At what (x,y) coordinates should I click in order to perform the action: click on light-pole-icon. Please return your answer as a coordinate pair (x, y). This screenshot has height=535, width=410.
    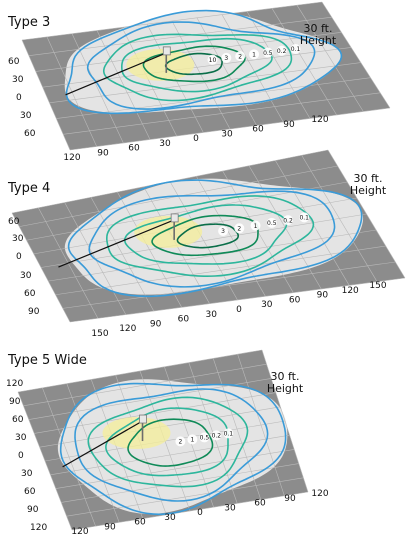
    Looking at the image, I should click on (166, 59).